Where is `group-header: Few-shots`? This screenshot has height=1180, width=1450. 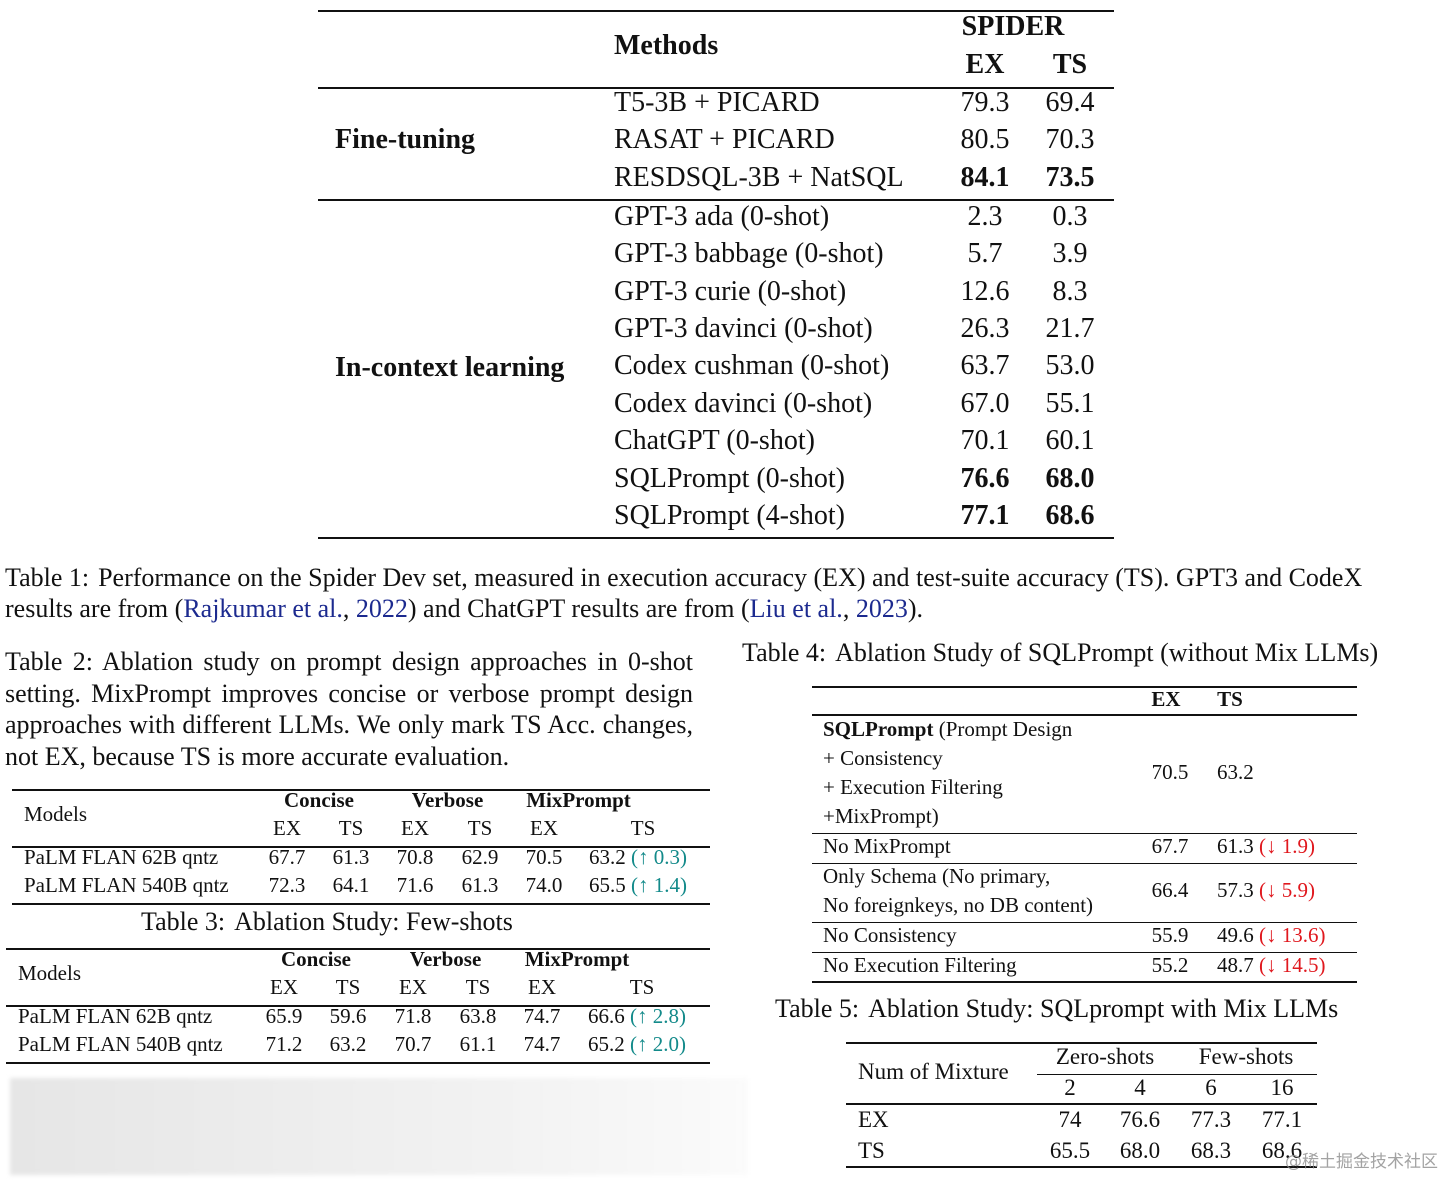 group-header: Few-shots is located at coordinates (1246, 1056).